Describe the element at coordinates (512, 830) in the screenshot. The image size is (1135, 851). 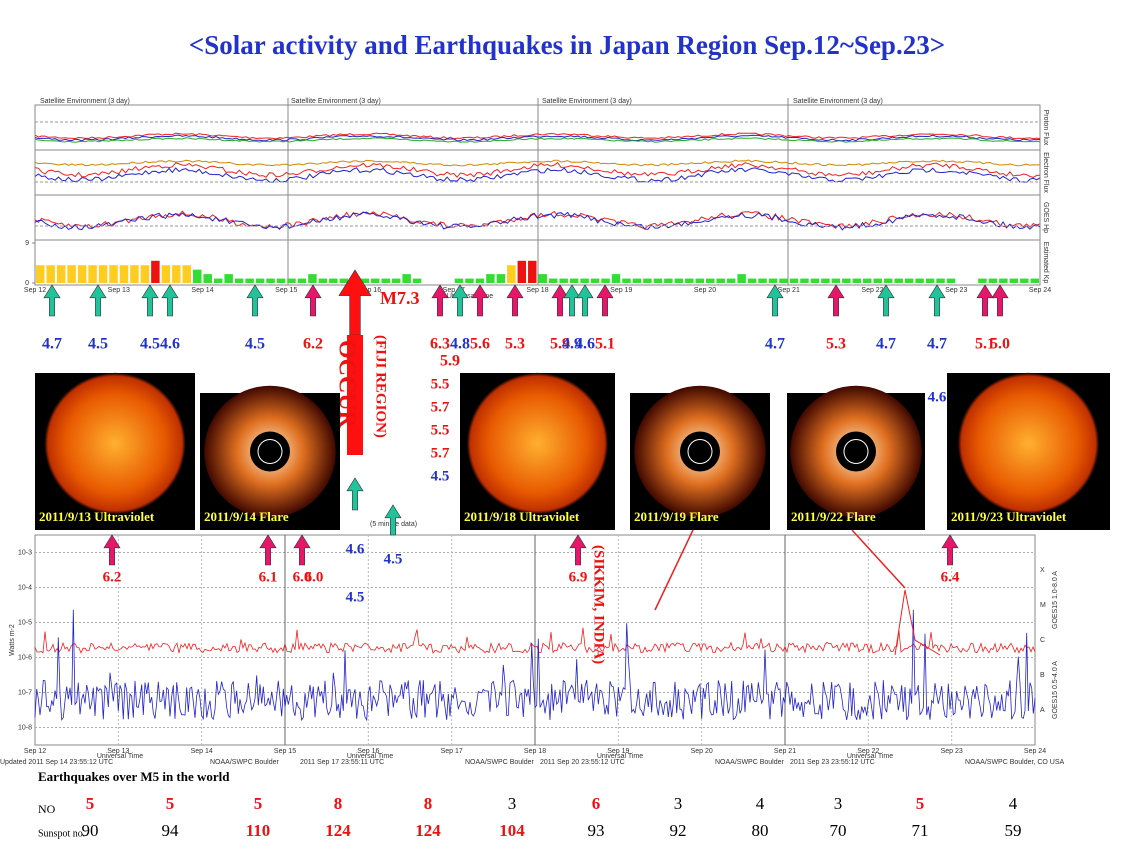
I see `sunspot-value: 104` at that location.